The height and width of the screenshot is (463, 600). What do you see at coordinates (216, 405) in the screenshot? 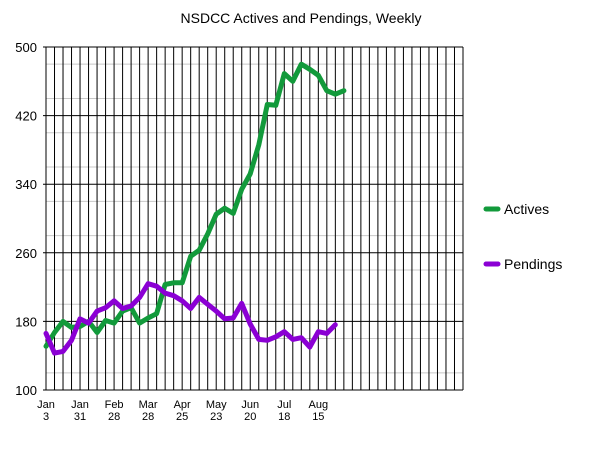
I see `x-tick-label: May` at bounding box center [216, 405].